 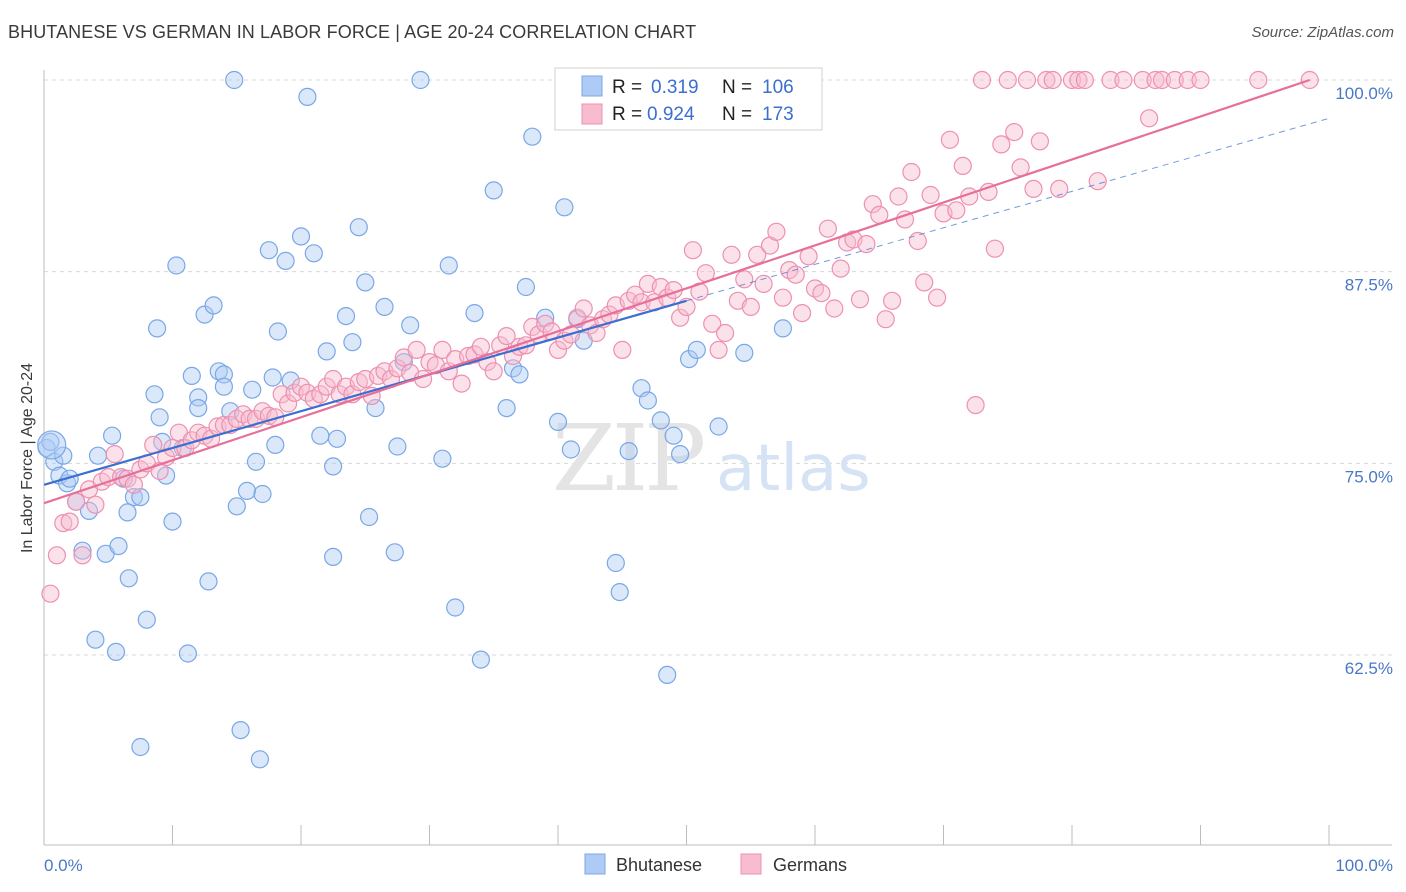 I want to click on y-tick-label: 87.5%, so click(x=1369, y=285).